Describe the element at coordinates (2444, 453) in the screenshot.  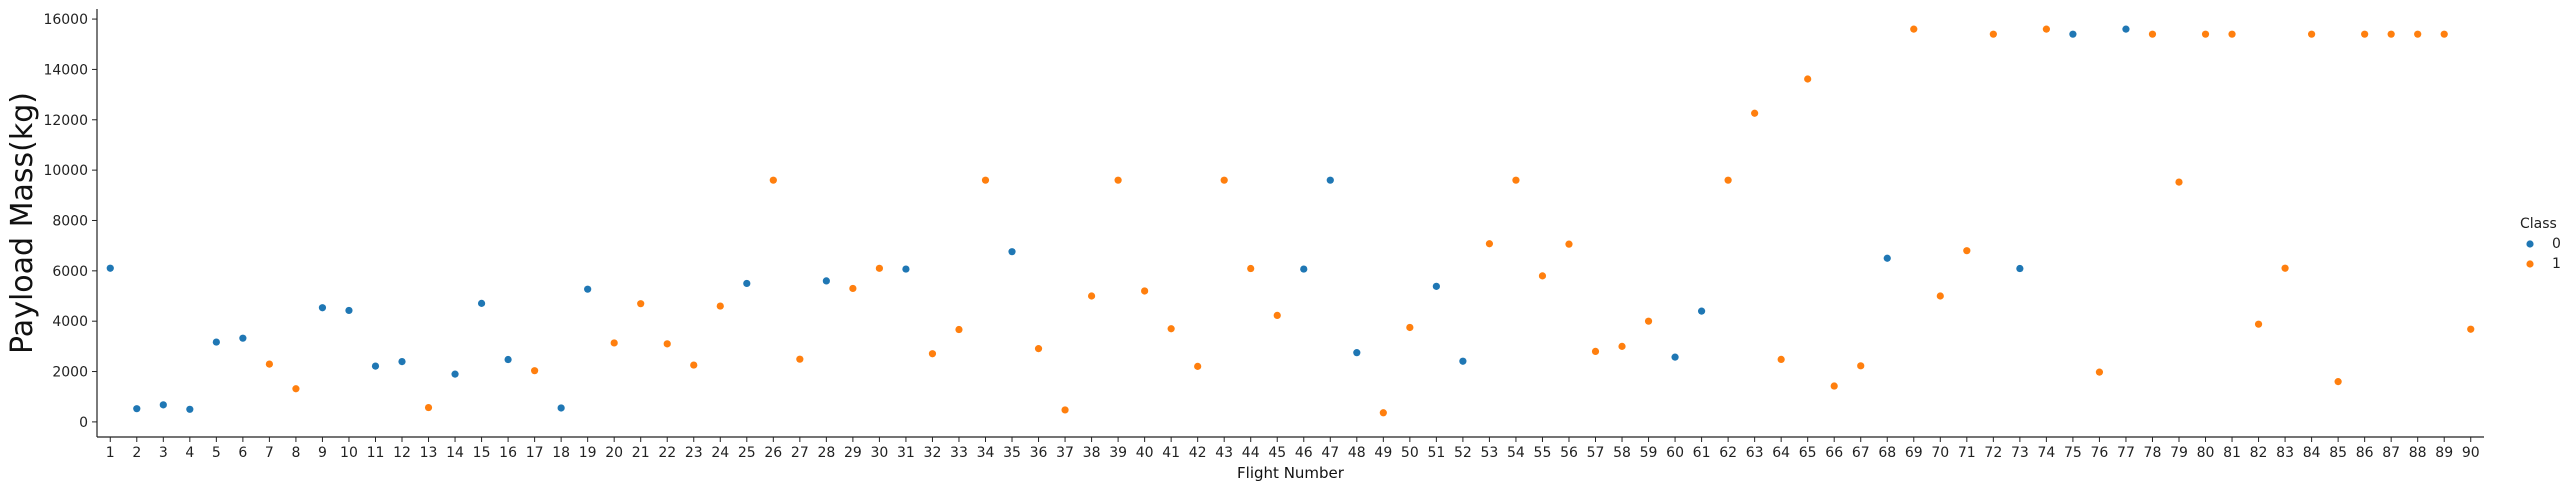
I see `x-tick-label: 89` at that location.